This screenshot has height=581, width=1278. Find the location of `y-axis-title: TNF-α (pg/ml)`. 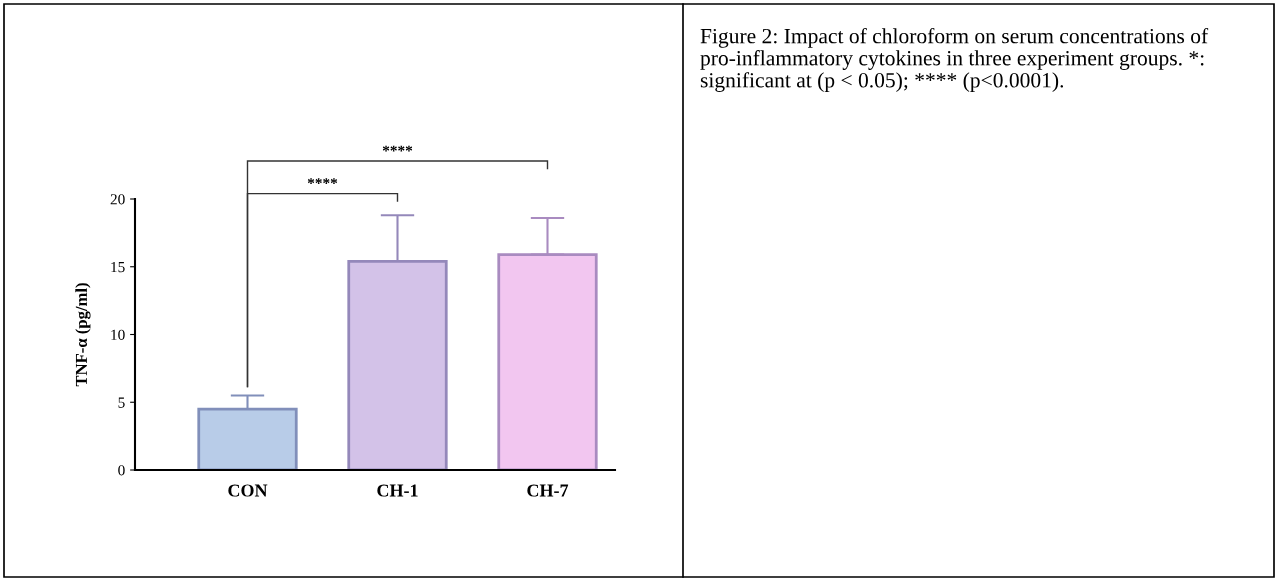

y-axis-title: TNF-α (pg/ml) is located at coordinates (83, 335).